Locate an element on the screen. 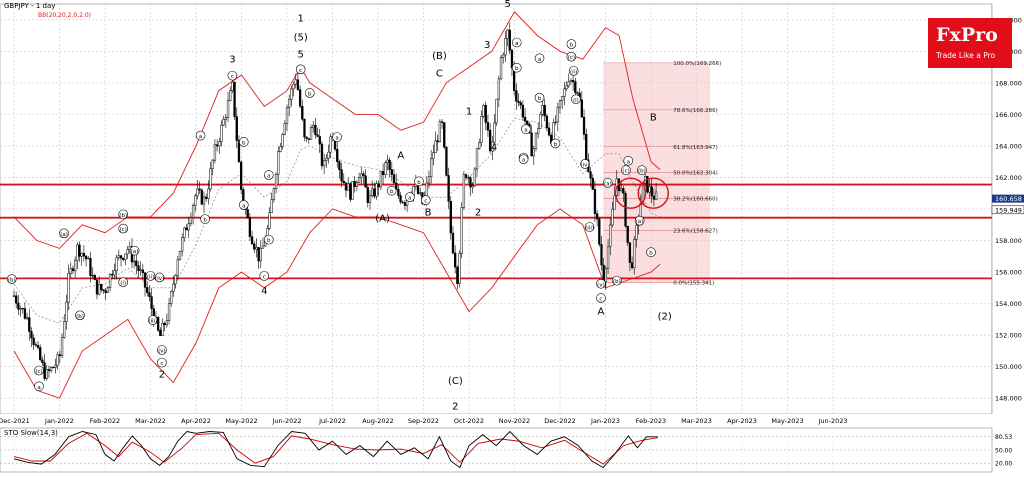  price-tick-label: 158.000 is located at coordinates (1008, 241).